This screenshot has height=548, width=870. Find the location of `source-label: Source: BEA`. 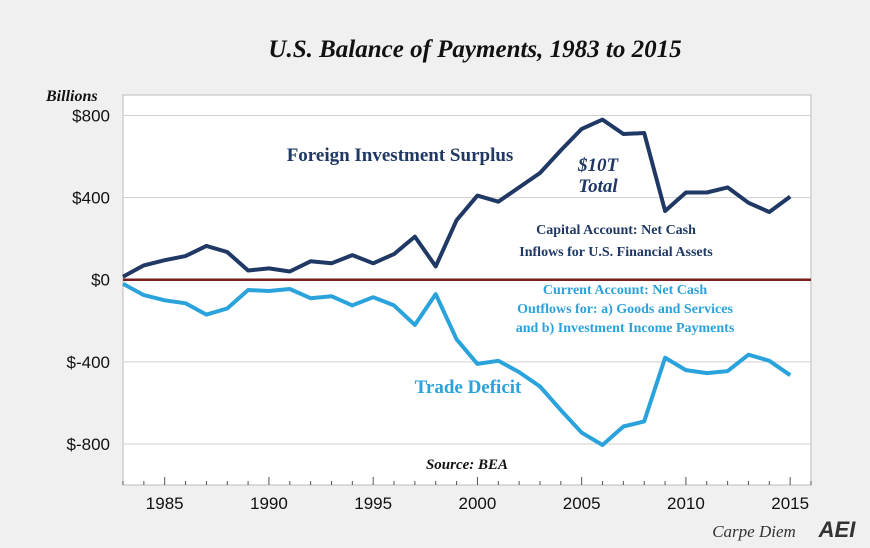

source-label: Source: BEA is located at coordinates (467, 465).